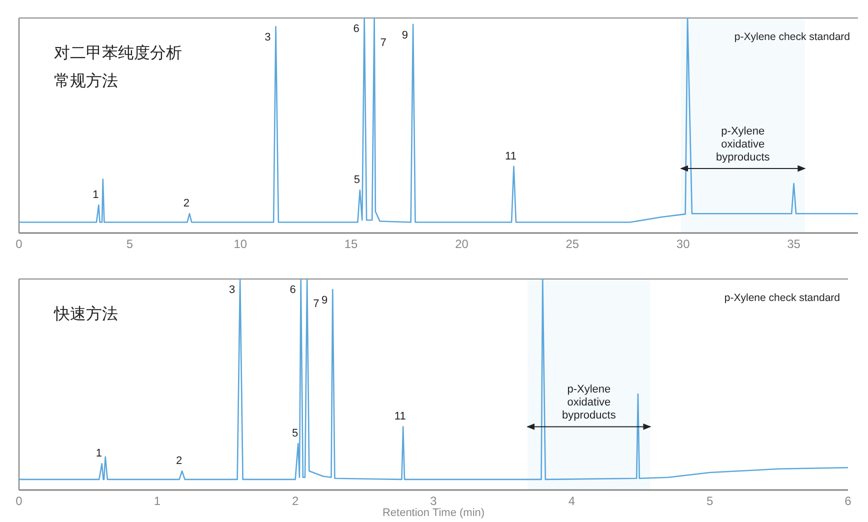 The image size is (868, 522). Describe the element at coordinates (848, 501) in the screenshot. I see `x-tick-label: 6` at that location.